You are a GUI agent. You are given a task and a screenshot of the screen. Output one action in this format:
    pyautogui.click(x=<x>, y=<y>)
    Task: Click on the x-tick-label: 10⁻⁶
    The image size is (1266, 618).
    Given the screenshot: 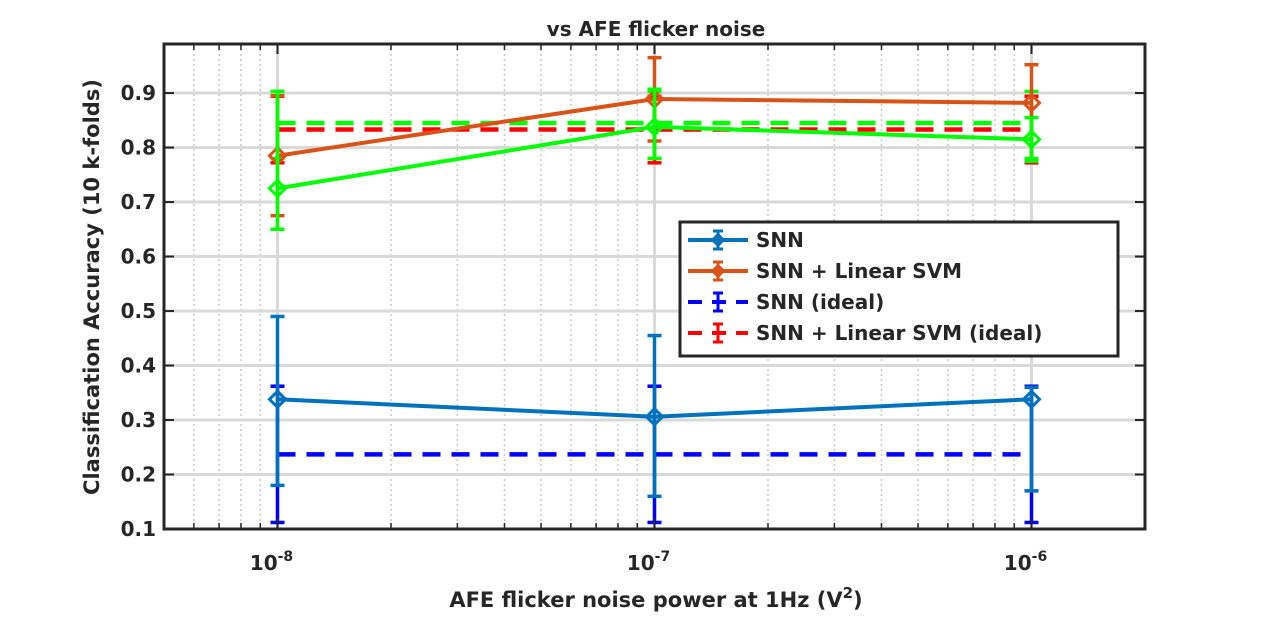 What is the action you would take?
    pyautogui.click(x=1025, y=562)
    